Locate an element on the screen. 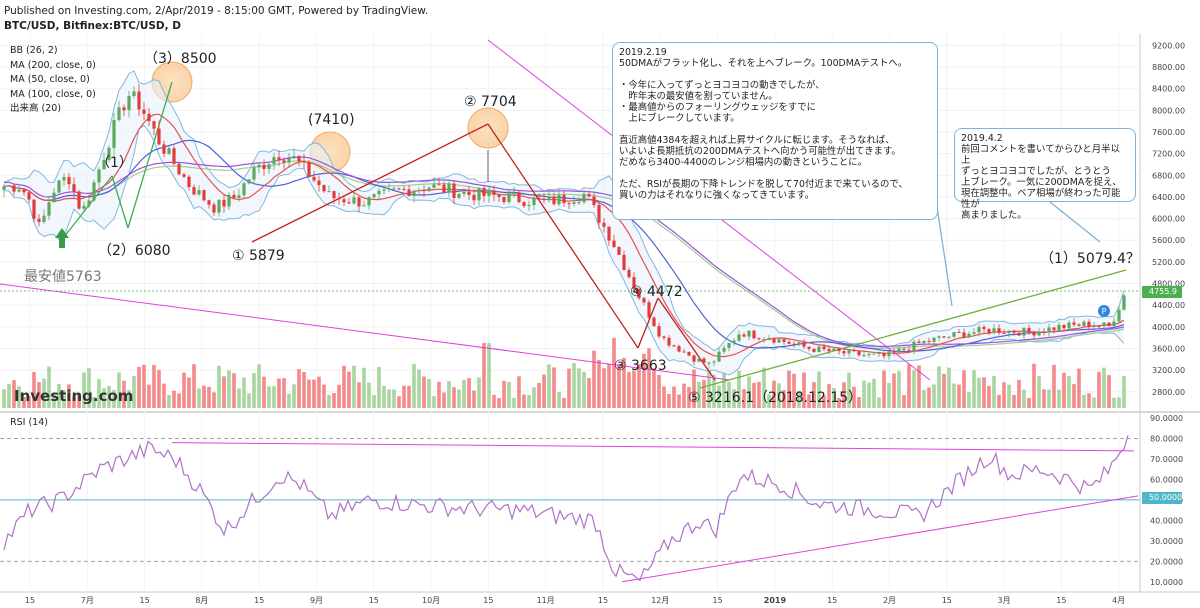 The height and width of the screenshot is (608, 1200). x-tick-label: 4月 is located at coordinates (1118, 600).